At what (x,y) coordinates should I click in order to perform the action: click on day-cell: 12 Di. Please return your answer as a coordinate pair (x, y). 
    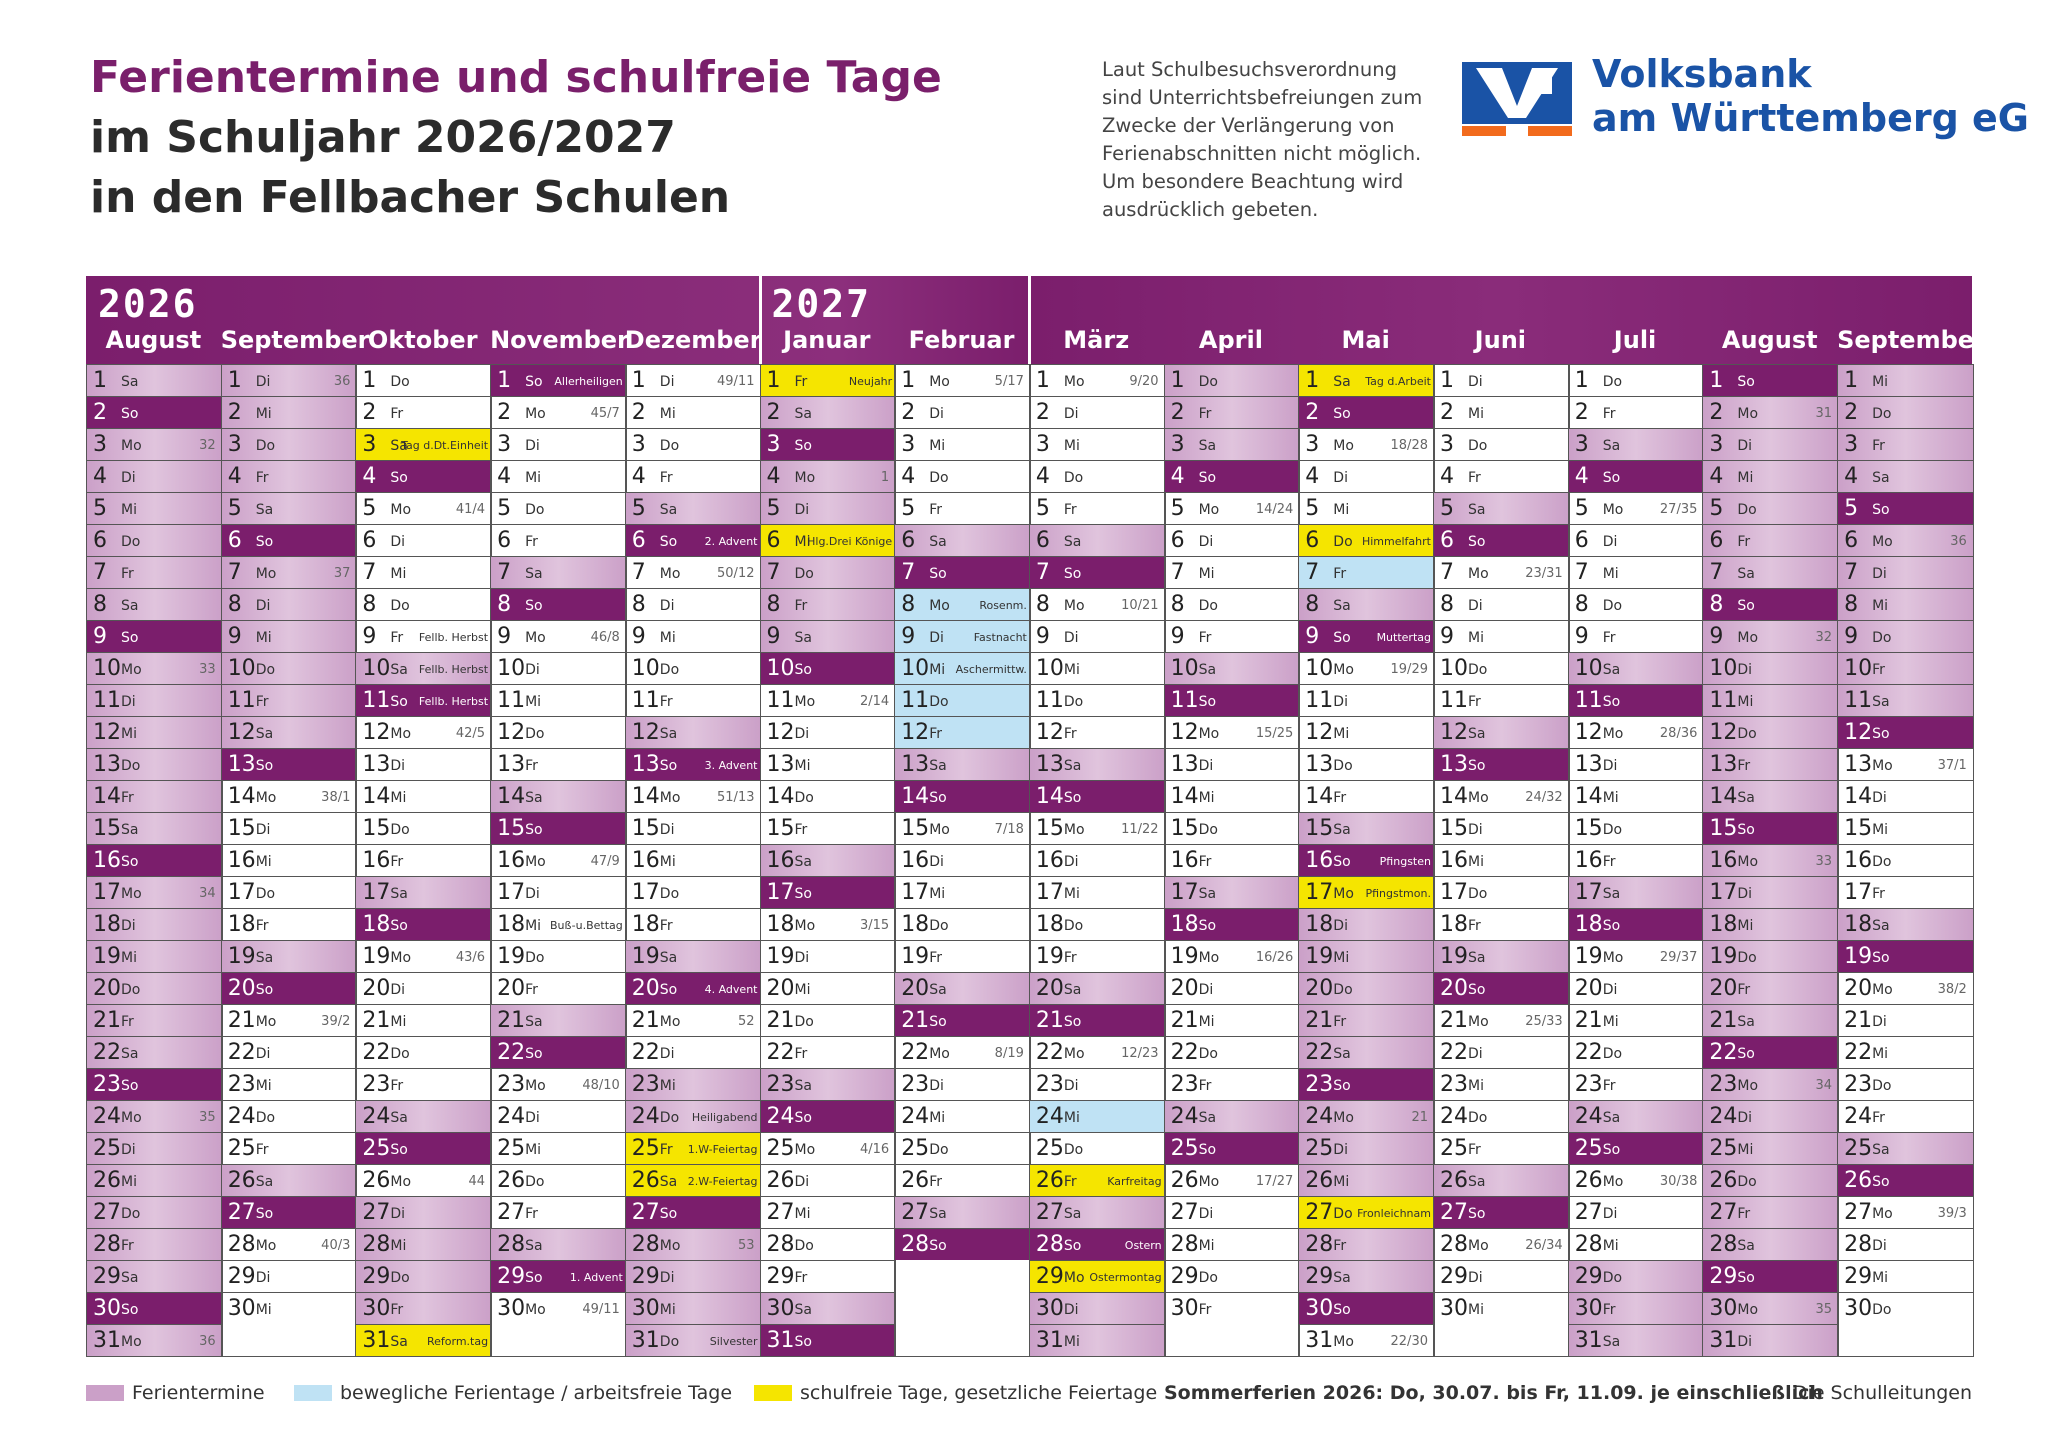
    Looking at the image, I should click on (828, 732).